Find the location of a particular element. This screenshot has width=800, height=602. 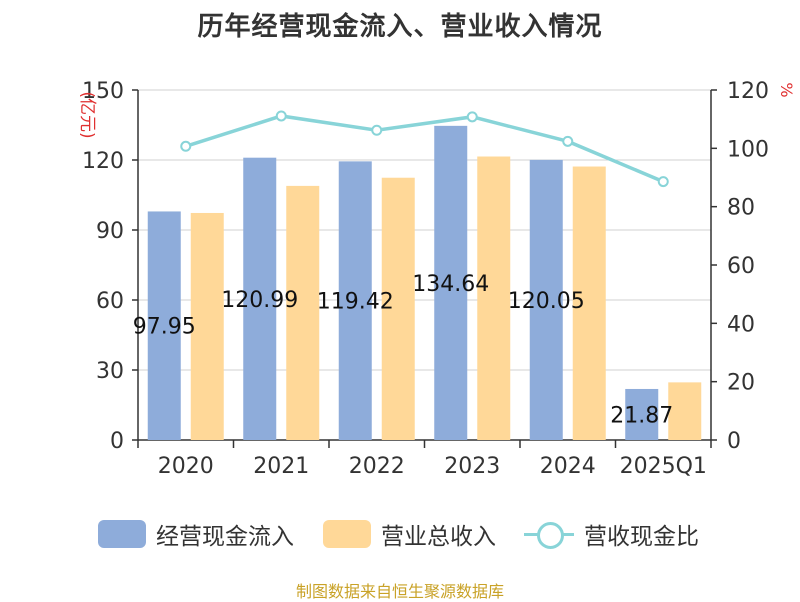

chart-legend: 经营现金流入 营业总收入 营收现金比 is located at coordinates (400, 534).